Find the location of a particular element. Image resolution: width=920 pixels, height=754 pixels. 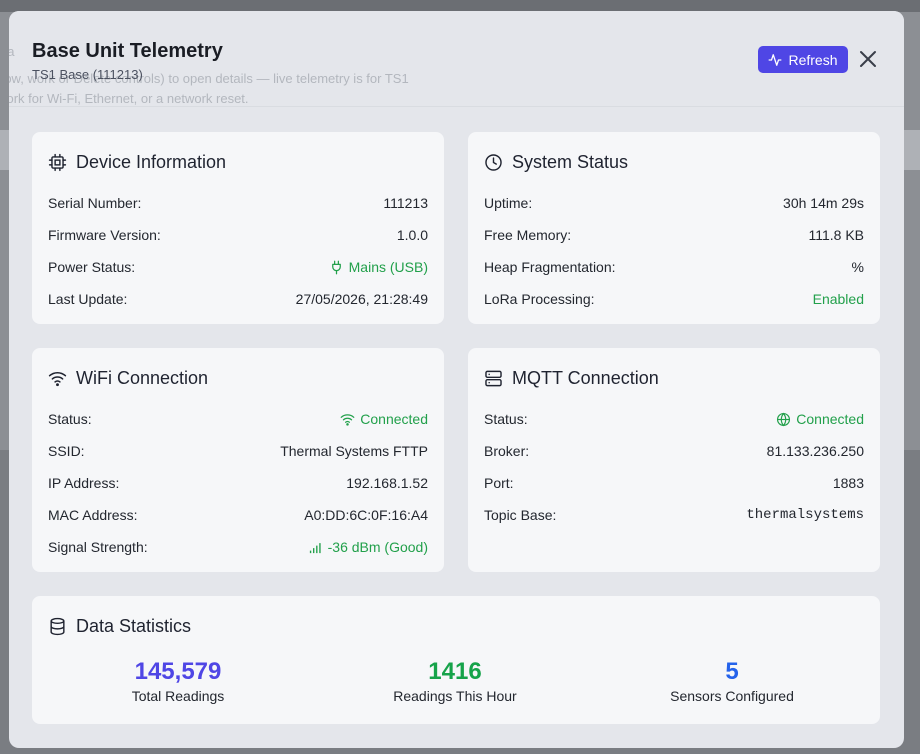

row-label: Last Update: is located at coordinates (88, 299).